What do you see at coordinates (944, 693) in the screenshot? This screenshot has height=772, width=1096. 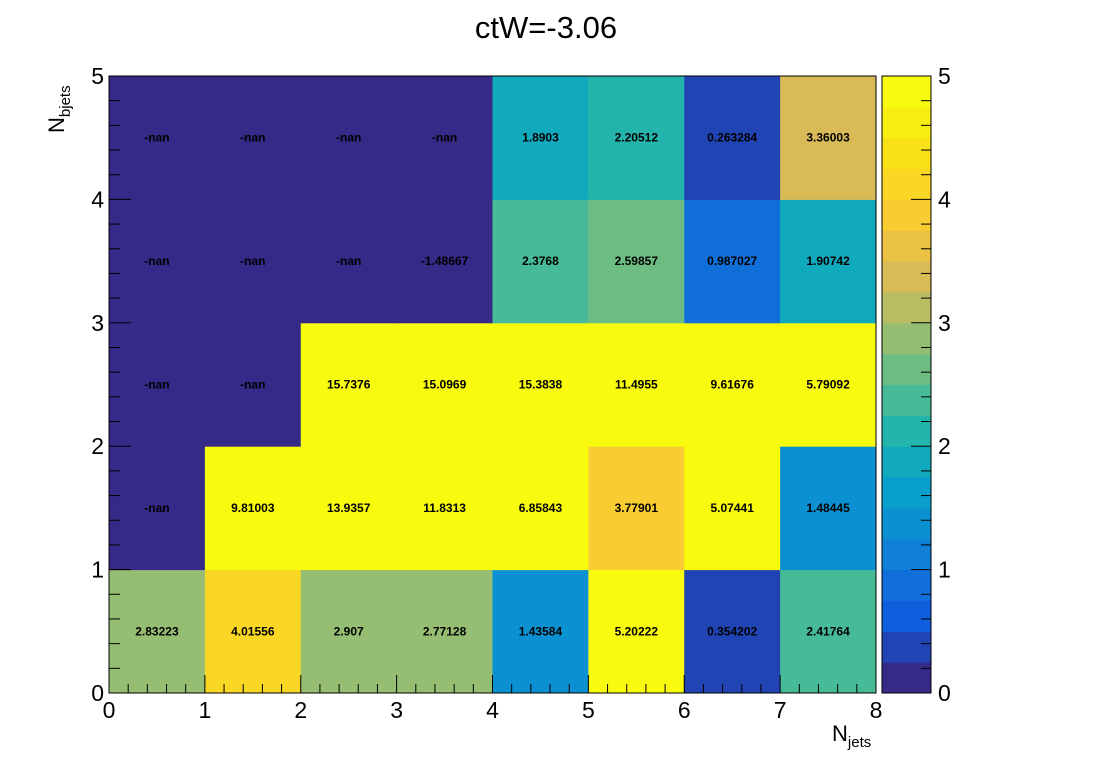 I see `colorbar-tick-label: 0` at bounding box center [944, 693].